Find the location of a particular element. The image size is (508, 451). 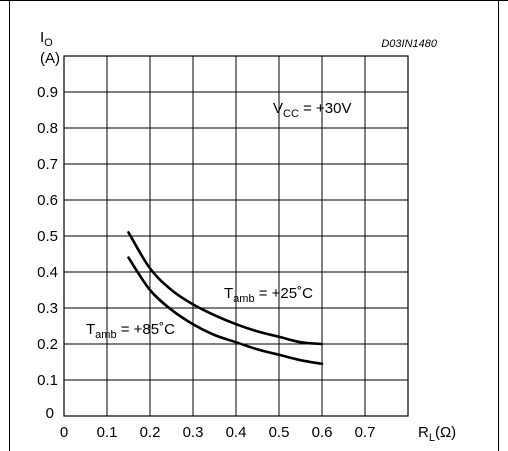

x-tick-label: 0.4 is located at coordinates (236, 432).